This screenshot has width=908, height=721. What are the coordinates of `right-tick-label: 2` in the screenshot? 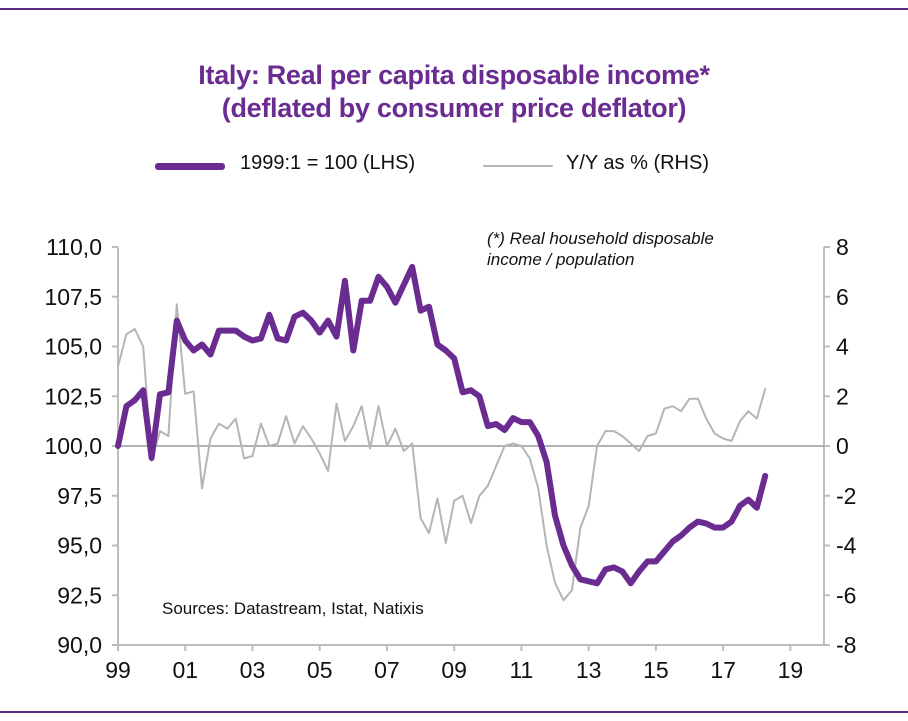 It's located at (842, 396).